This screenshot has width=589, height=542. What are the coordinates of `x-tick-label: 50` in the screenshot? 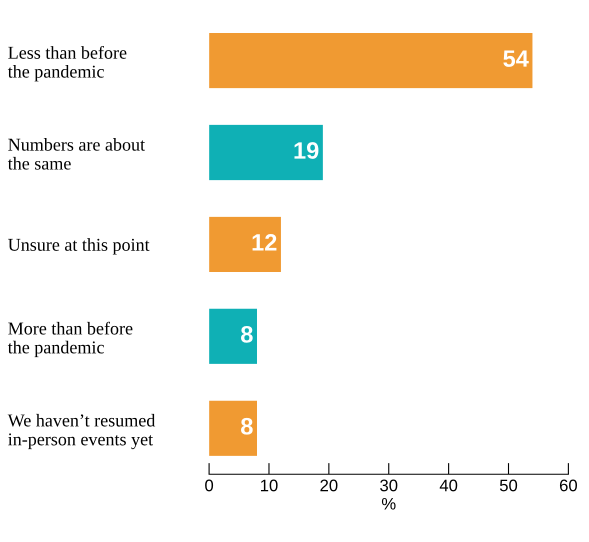 It's located at (509, 486).